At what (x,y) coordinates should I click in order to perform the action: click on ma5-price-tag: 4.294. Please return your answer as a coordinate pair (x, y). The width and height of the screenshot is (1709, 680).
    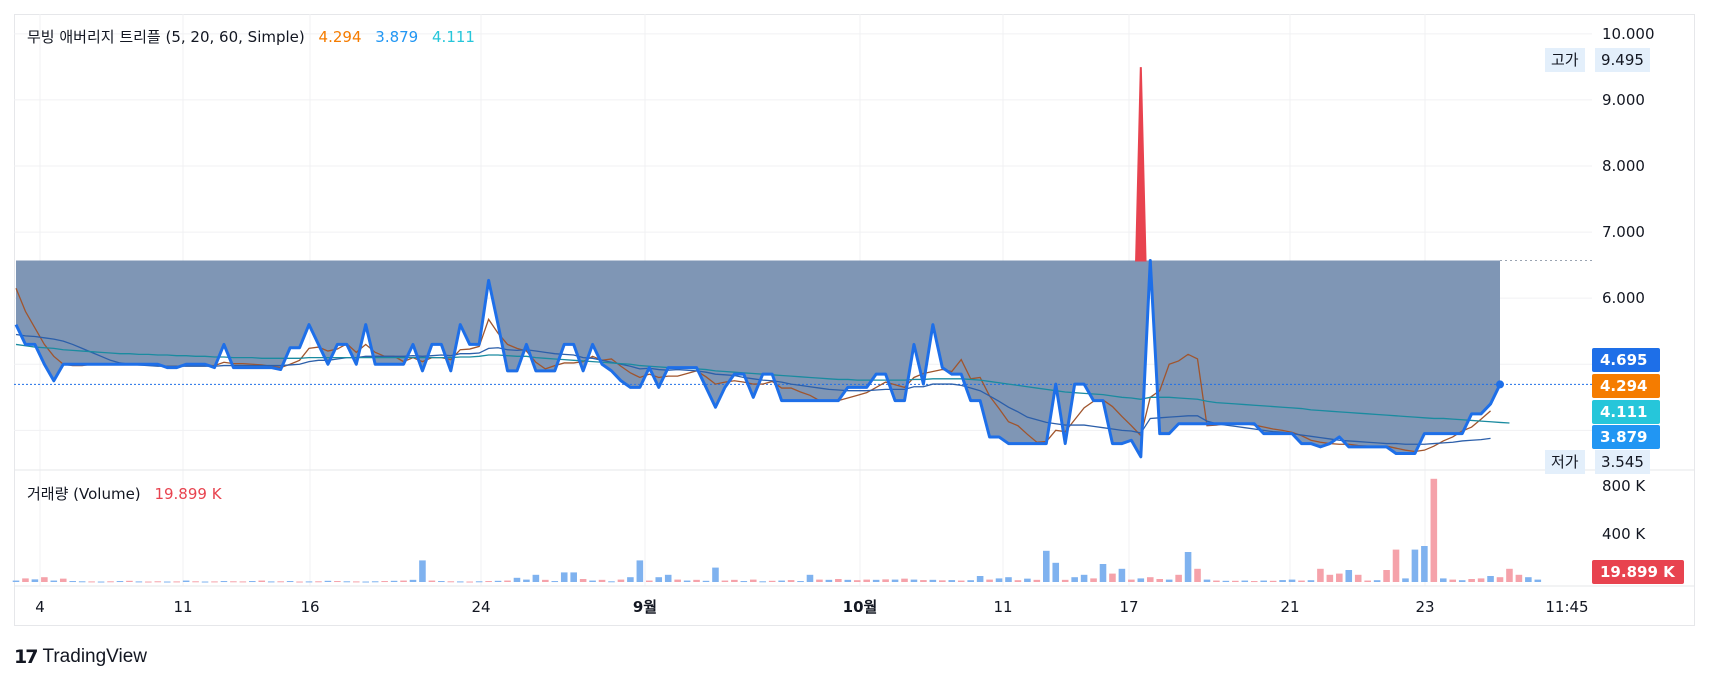
    Looking at the image, I should click on (1626, 386).